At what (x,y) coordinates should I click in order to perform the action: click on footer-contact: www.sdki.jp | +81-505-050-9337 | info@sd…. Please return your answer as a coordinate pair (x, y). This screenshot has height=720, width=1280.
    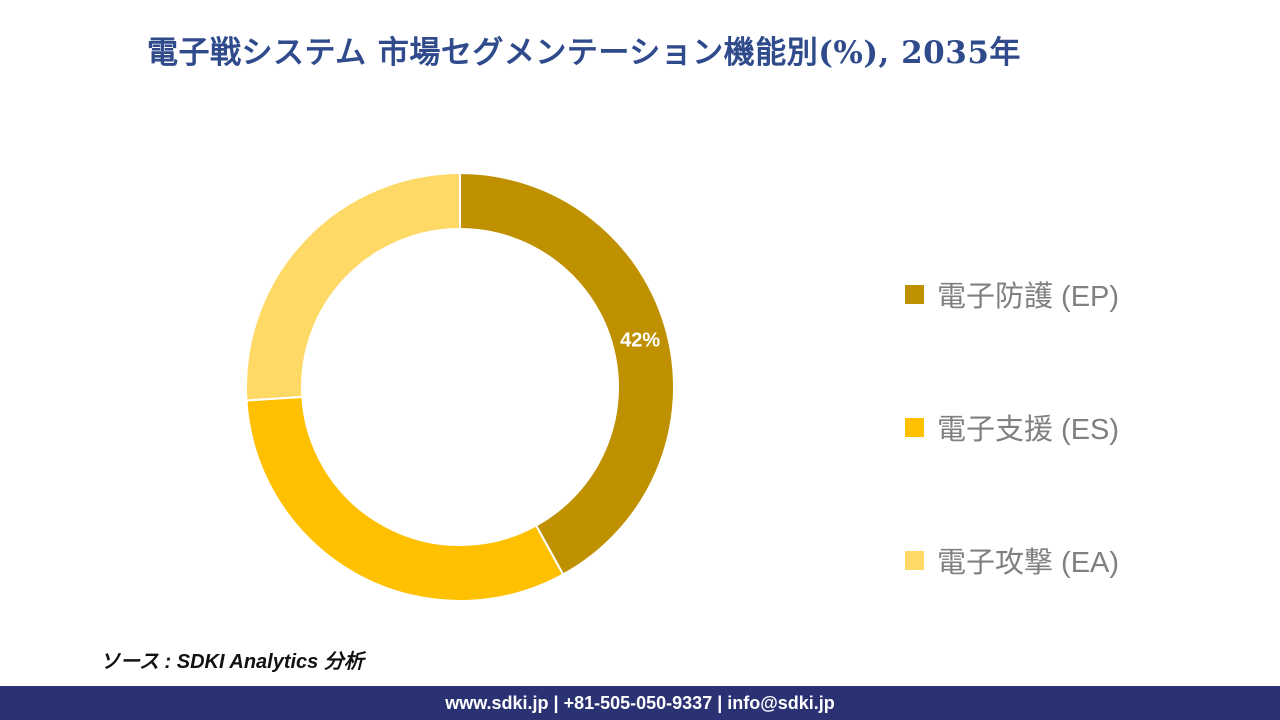
    Looking at the image, I should click on (640, 702).